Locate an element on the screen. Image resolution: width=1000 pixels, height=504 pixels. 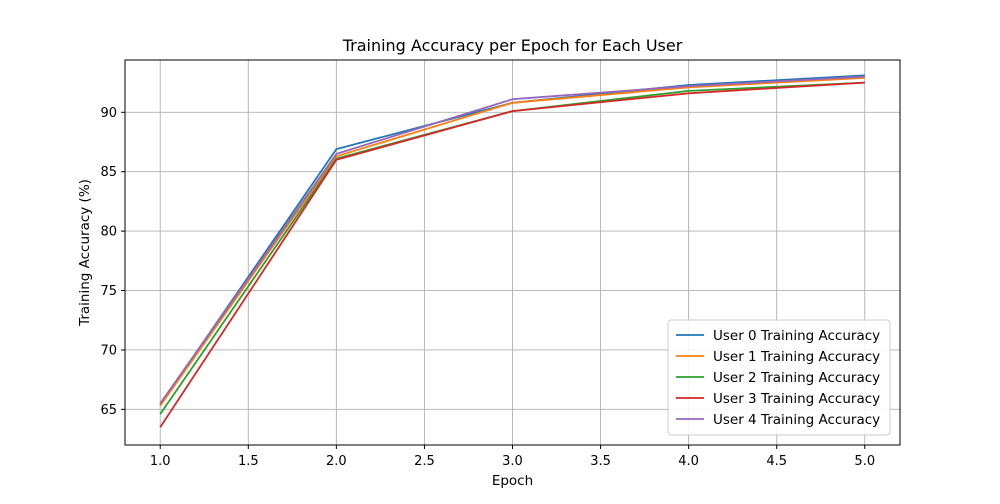
y-tick-label: 75 is located at coordinates (108, 291).